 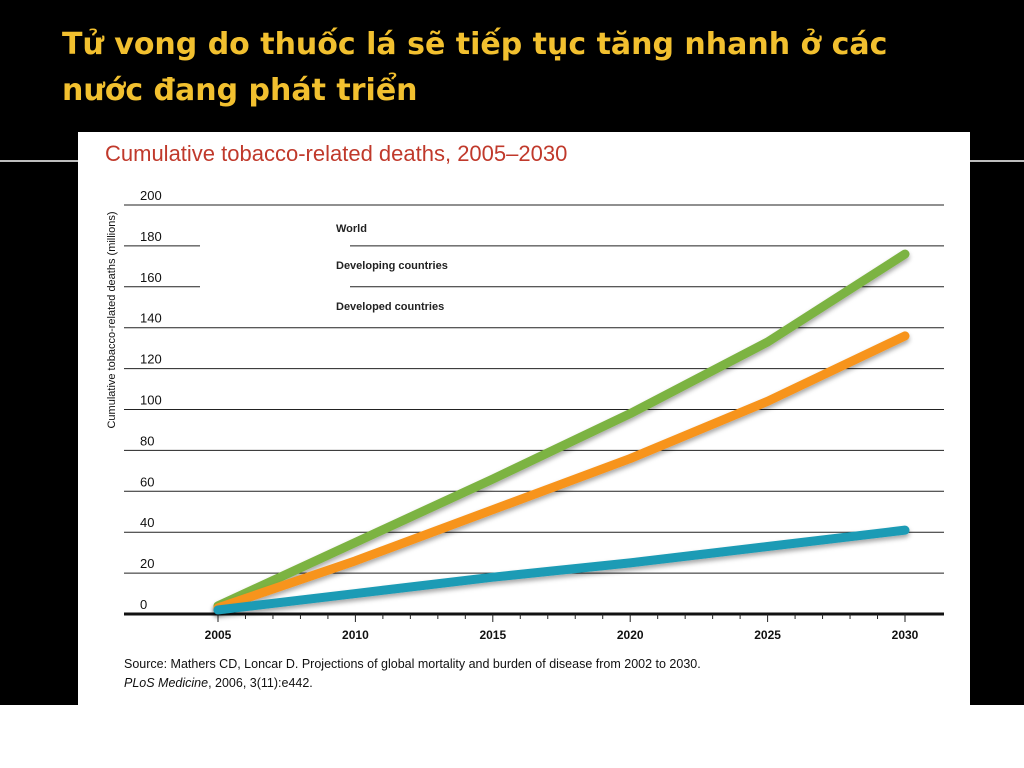 What do you see at coordinates (151, 195) in the screenshot?
I see `y-tick-label: 200` at bounding box center [151, 195].